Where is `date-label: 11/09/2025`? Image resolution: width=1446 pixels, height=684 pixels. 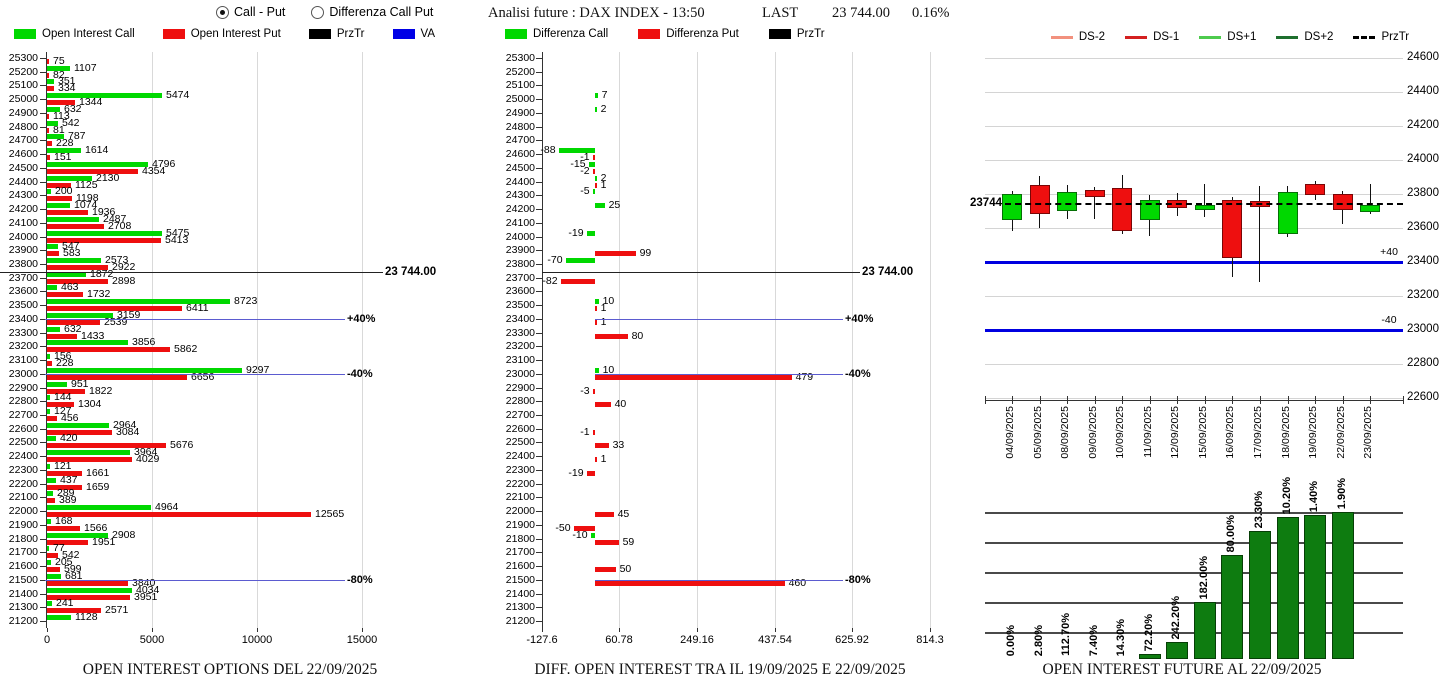 date-label: 11/09/2025 is located at coordinates (1147, 432).